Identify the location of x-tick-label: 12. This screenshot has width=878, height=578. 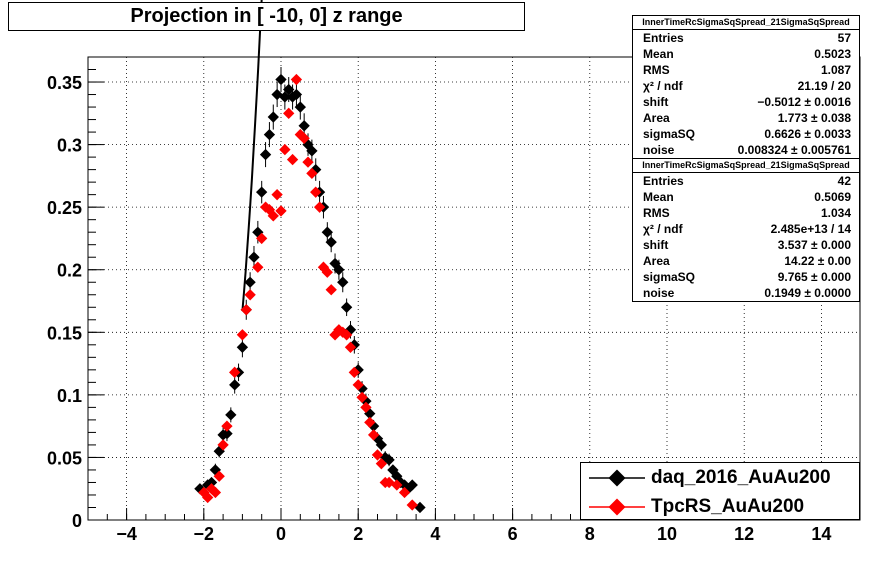
(744, 534).